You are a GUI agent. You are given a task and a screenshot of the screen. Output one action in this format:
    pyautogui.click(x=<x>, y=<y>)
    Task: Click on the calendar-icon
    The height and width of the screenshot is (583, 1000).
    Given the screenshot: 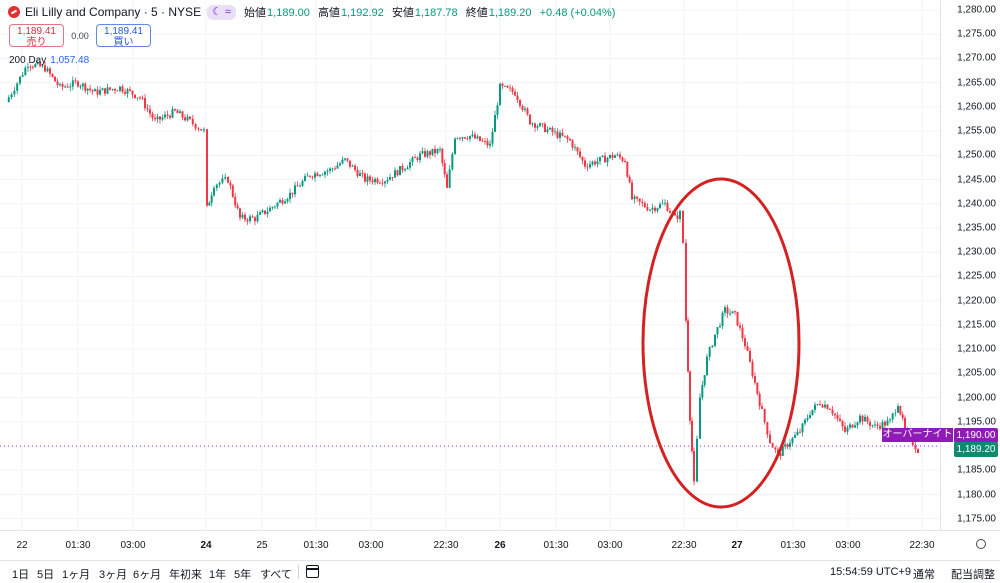 What is the action you would take?
    pyautogui.click(x=312, y=571)
    